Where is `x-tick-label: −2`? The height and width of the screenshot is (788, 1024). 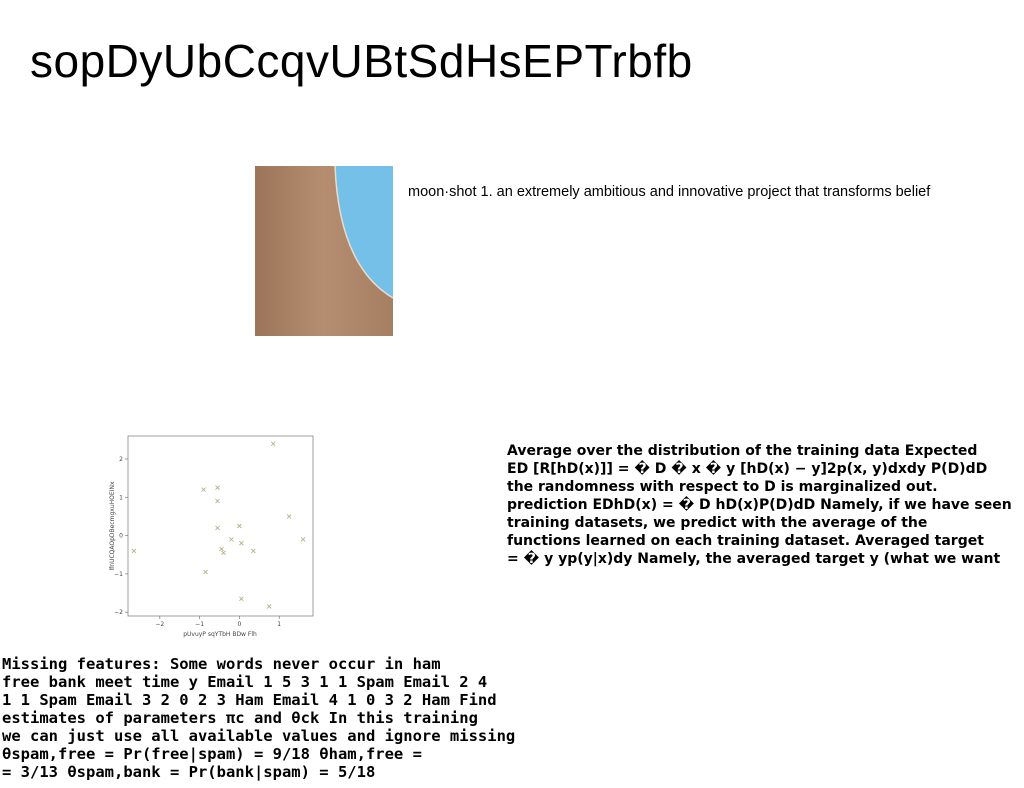 x-tick-label: −2 is located at coordinates (159, 624).